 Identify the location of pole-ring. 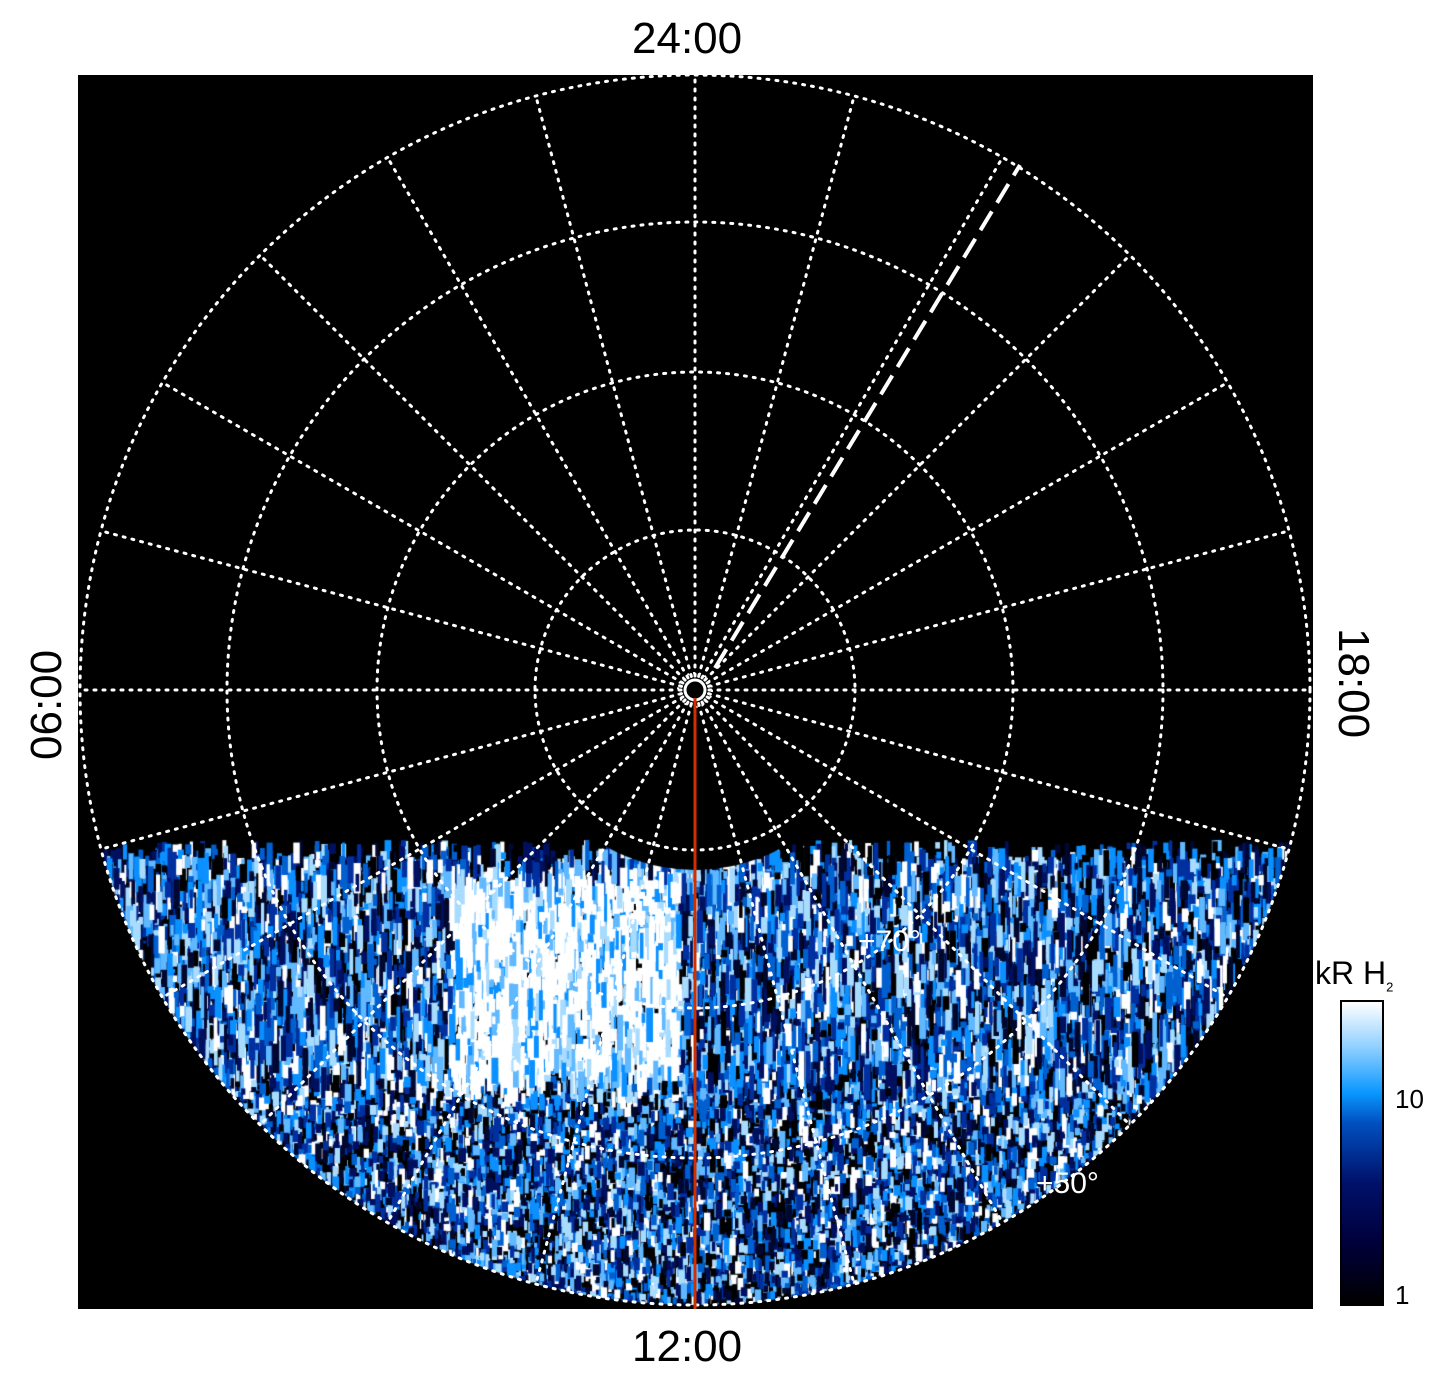
(695, 690).